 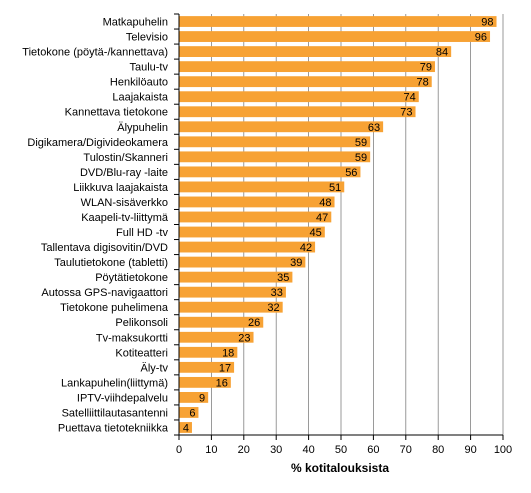 What do you see at coordinates (141, 353) in the screenshot?
I see `category-label: Kotiteatteri` at bounding box center [141, 353].